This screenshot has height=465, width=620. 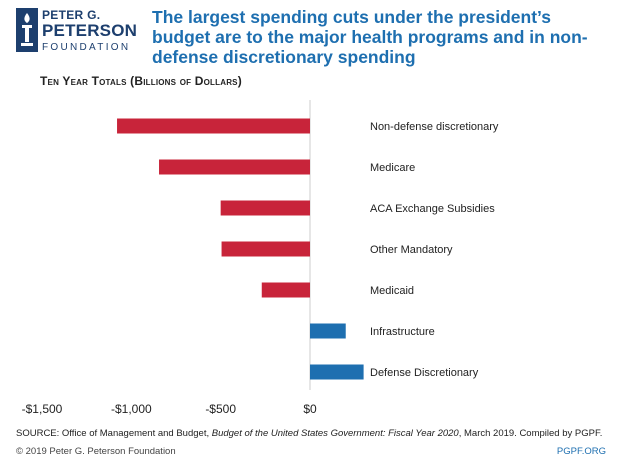 What do you see at coordinates (411, 250) in the screenshot?
I see `category-label: Other Mandatory` at bounding box center [411, 250].